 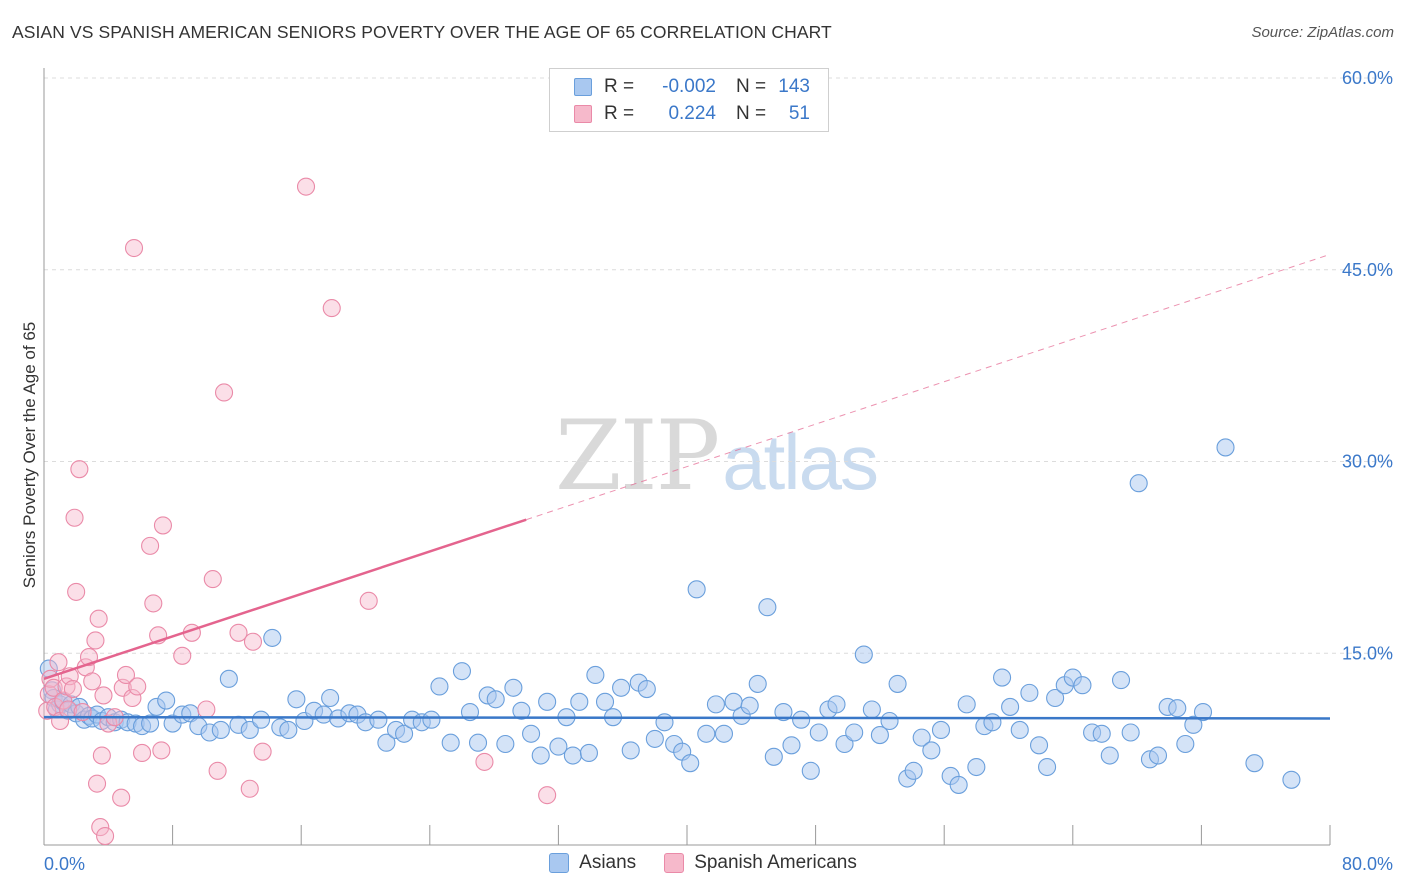 What do you see at coordinates (64, 864) in the screenshot?
I see `x-tick-label: 0.0%` at bounding box center [64, 864].